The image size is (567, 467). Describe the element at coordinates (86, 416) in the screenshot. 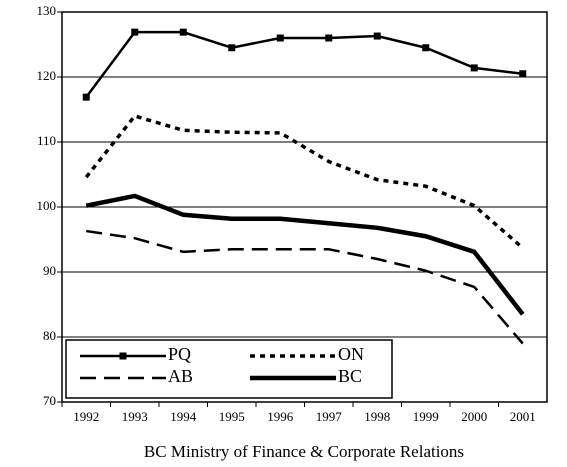

I see `x-tick-label: 1992` at that location.